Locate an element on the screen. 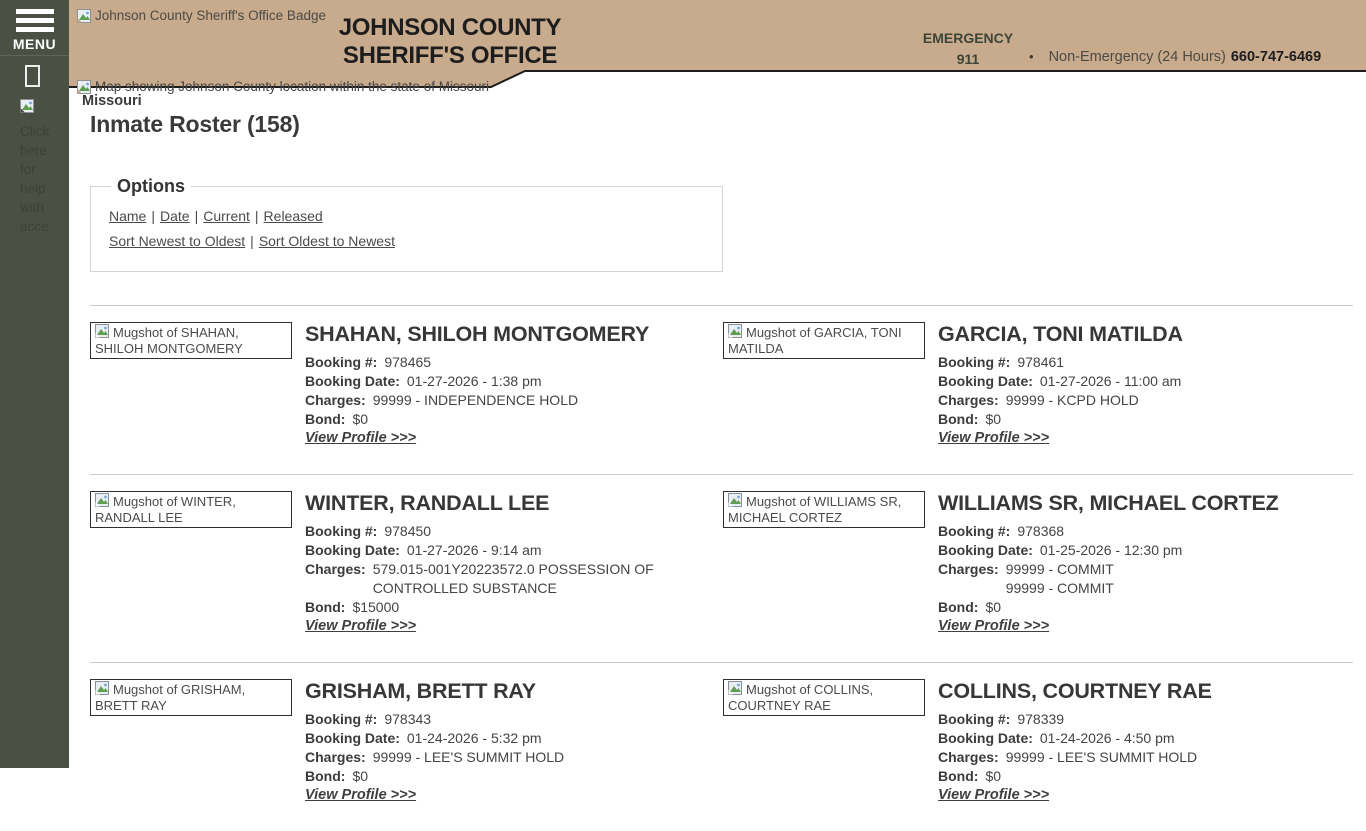  booking-date-line: Booking Date: 01-24-2026 - 4:50 pm is located at coordinates (1140, 738).